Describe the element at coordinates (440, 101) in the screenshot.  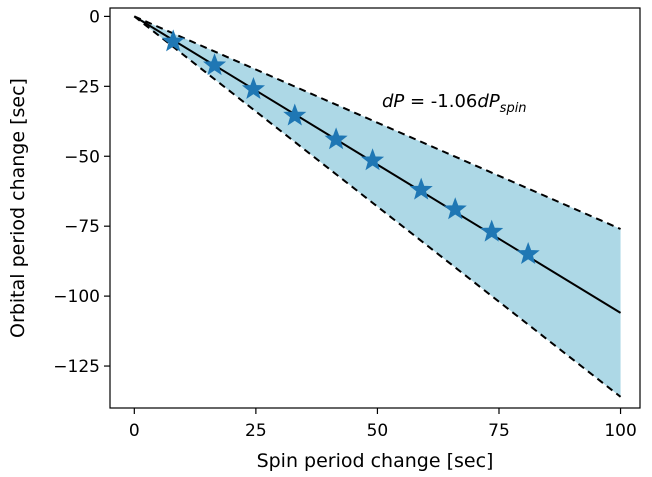
I see `annotation-middle: = -1.06` at that location.